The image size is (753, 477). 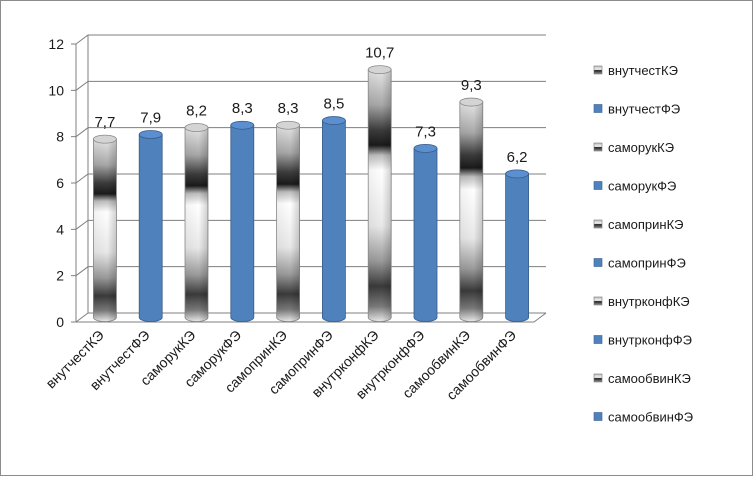 I want to click on data-label: 8,2, so click(x=196, y=111).